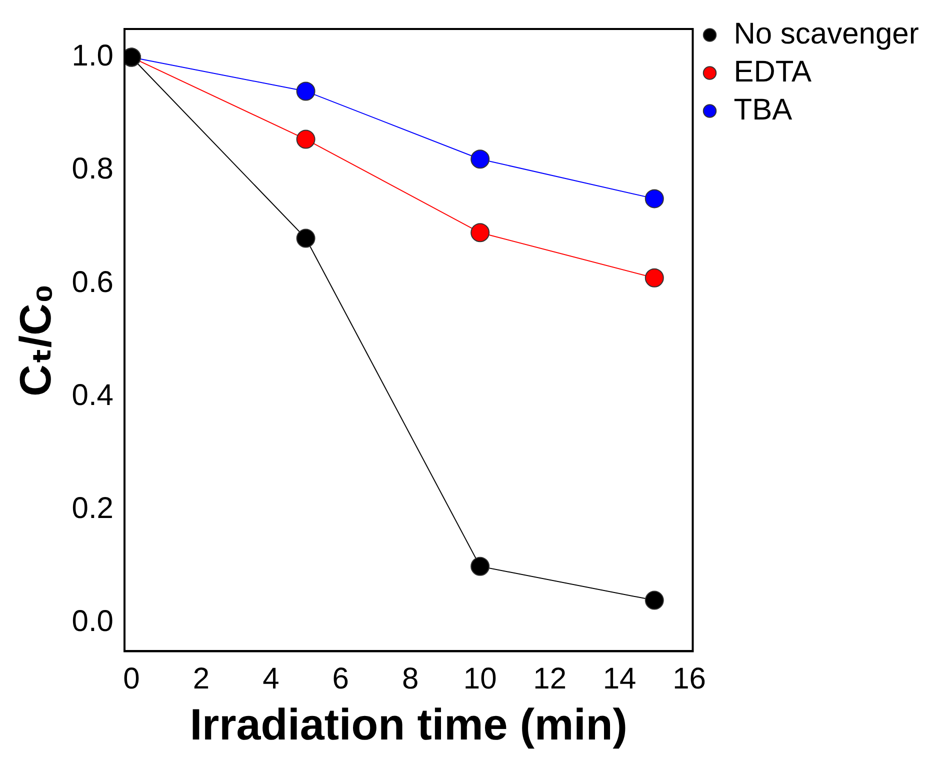 The width and height of the screenshot is (933, 762). What do you see at coordinates (131, 679) in the screenshot?
I see `x-tick-label: 0` at bounding box center [131, 679].